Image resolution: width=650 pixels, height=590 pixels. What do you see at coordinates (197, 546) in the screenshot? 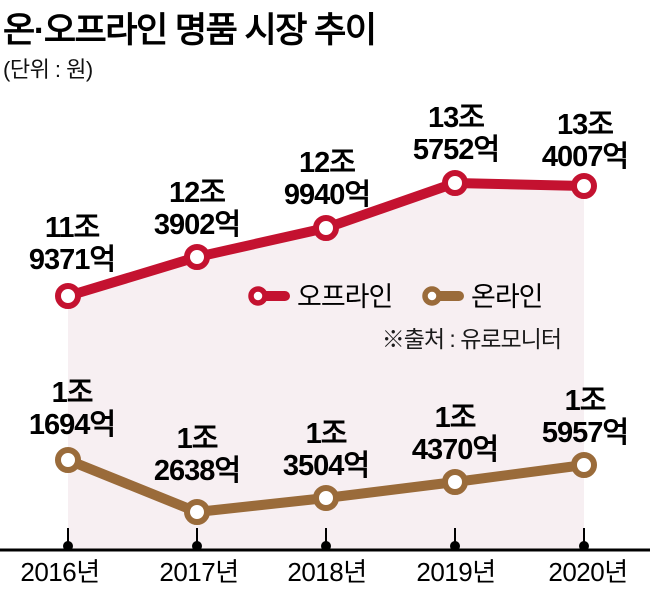
I see `tick-dot-2017` at bounding box center [197, 546].